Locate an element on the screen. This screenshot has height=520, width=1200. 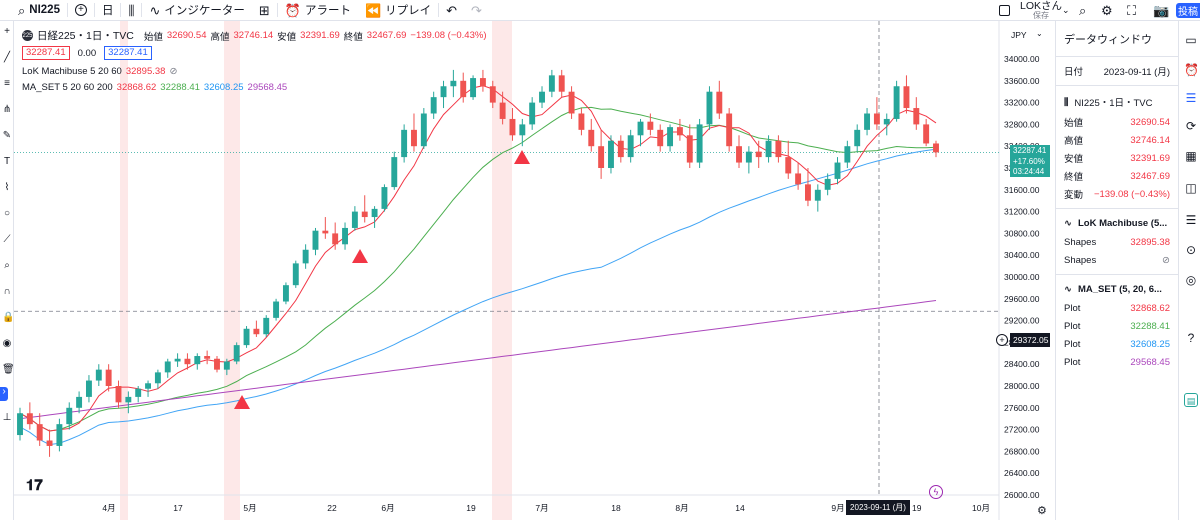
row-value: 32690.54 is located at coordinates (1150, 122).